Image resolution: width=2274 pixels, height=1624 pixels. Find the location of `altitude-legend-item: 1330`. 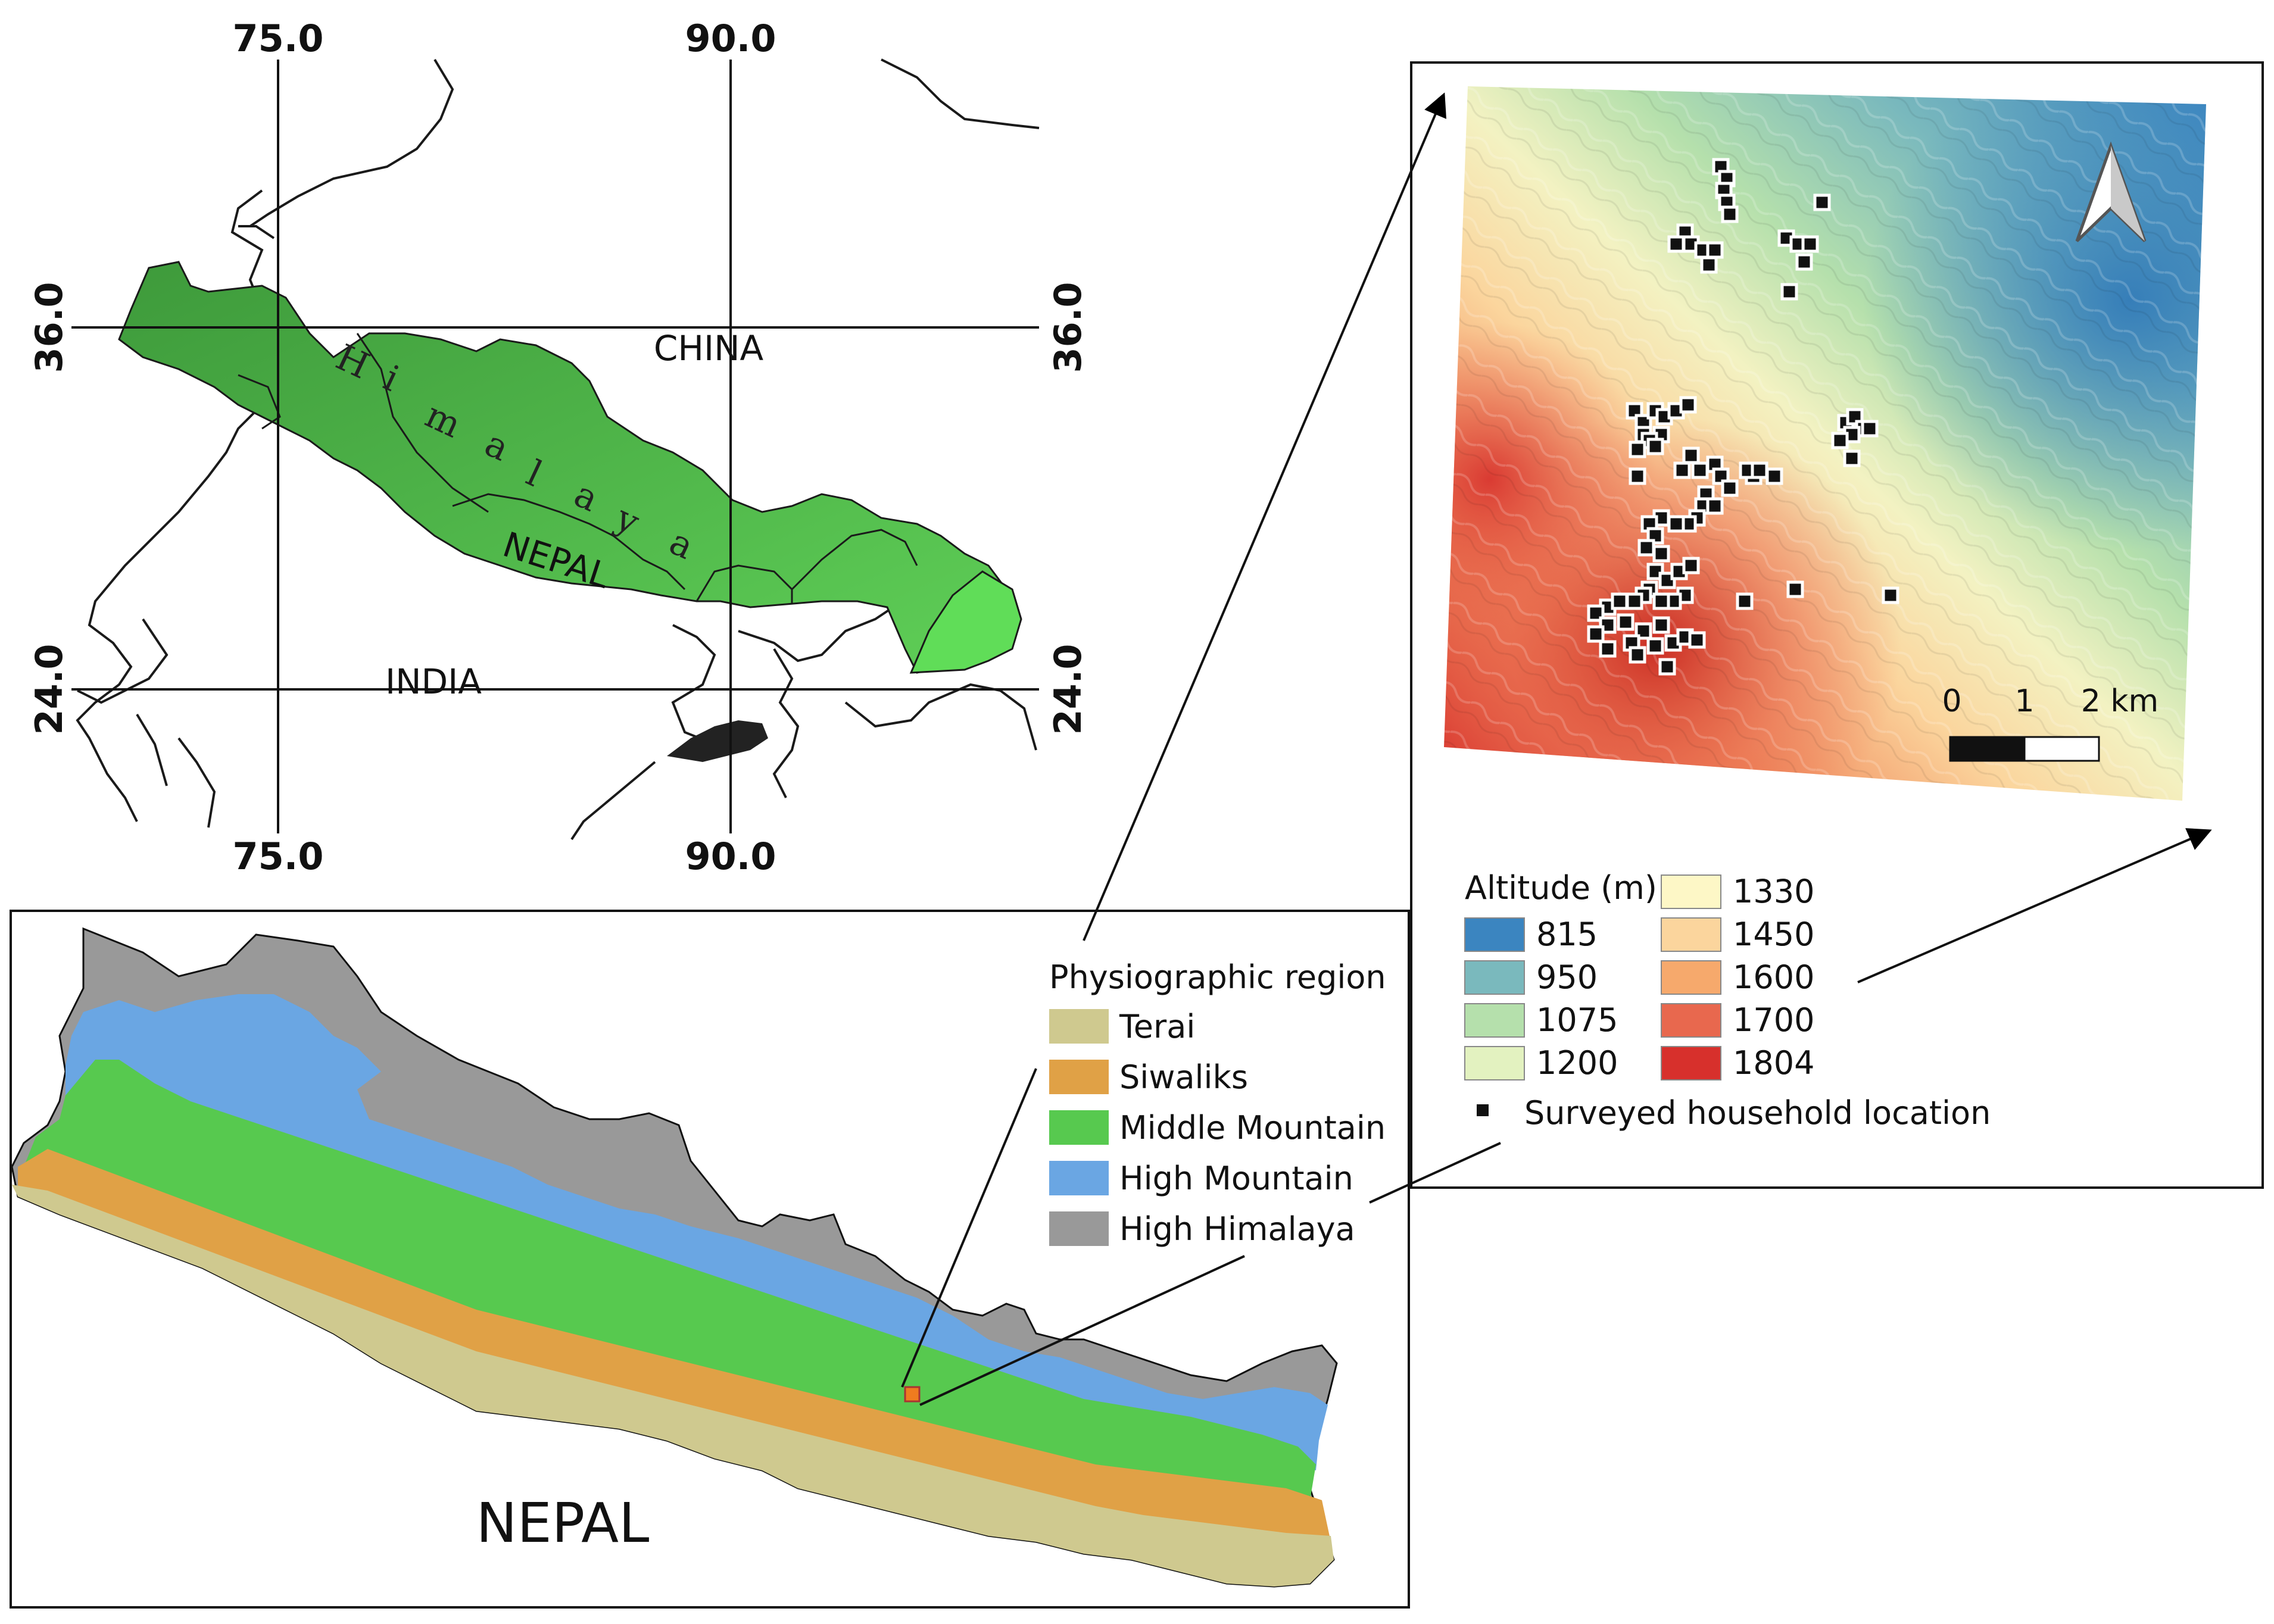

altitude-legend-item: 1330 is located at coordinates (1737, 892).